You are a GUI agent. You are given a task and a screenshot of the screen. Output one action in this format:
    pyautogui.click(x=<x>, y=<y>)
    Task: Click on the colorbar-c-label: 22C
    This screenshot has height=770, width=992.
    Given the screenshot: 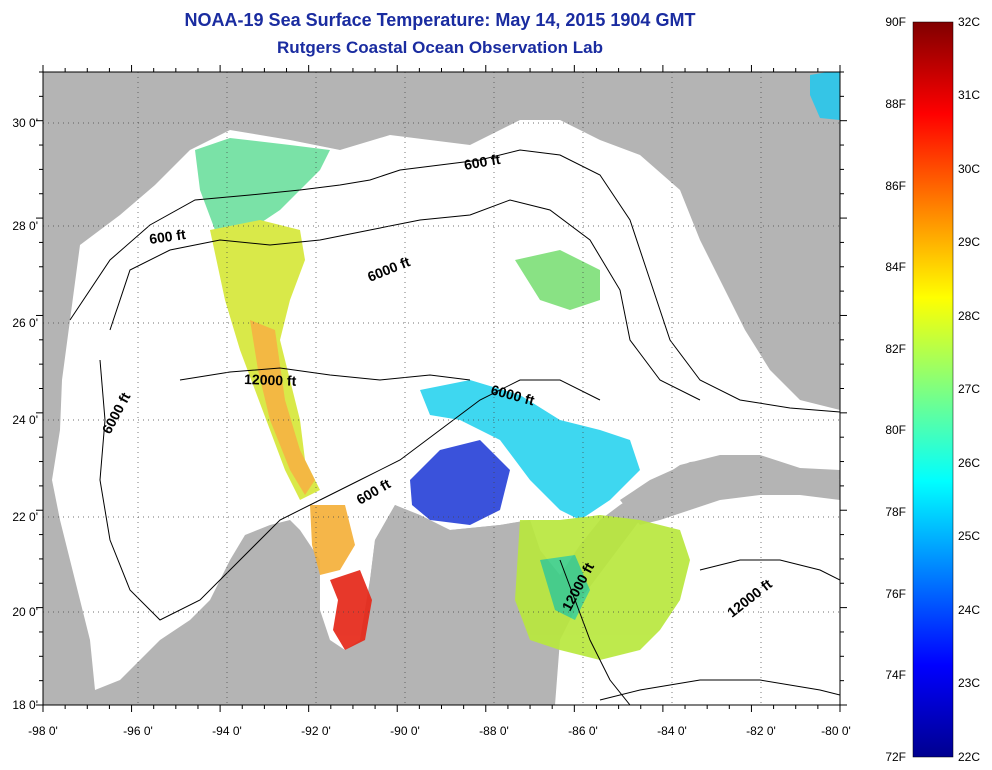 What is the action you would take?
    pyautogui.click(x=969, y=757)
    